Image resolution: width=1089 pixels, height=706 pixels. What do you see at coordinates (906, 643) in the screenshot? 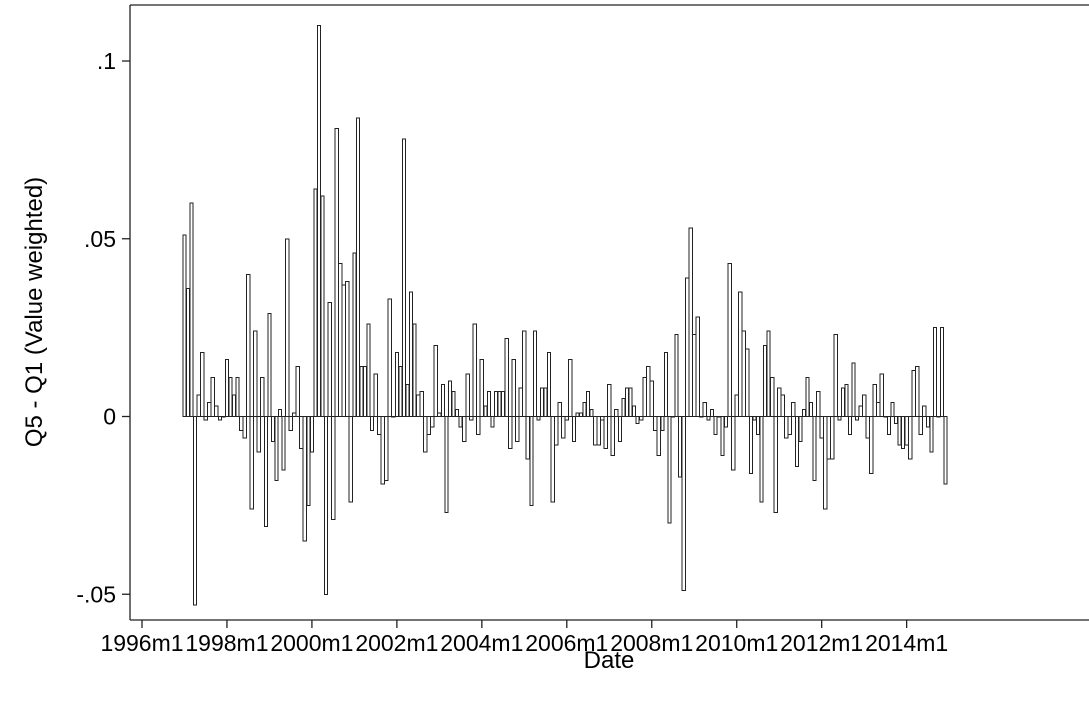
I see `x-tick-label: 2014m1` at bounding box center [906, 643].